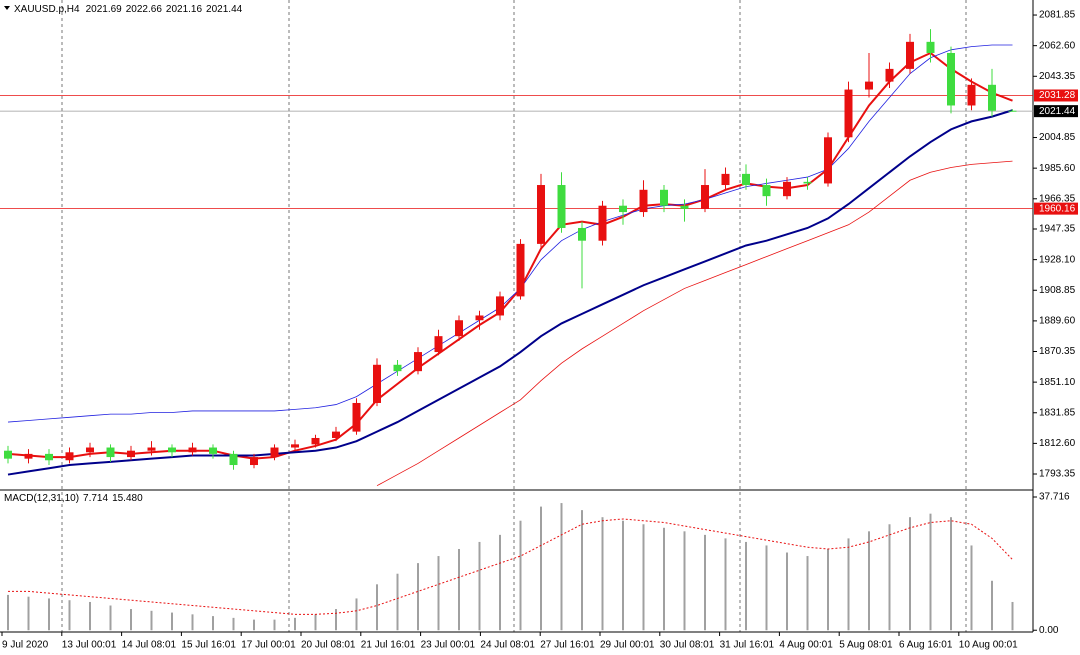 This screenshot has height=655, width=1080. What do you see at coordinates (627, 645) in the screenshot?
I see `x-tick-label: 29 Jul 00:01` at bounding box center [627, 645].